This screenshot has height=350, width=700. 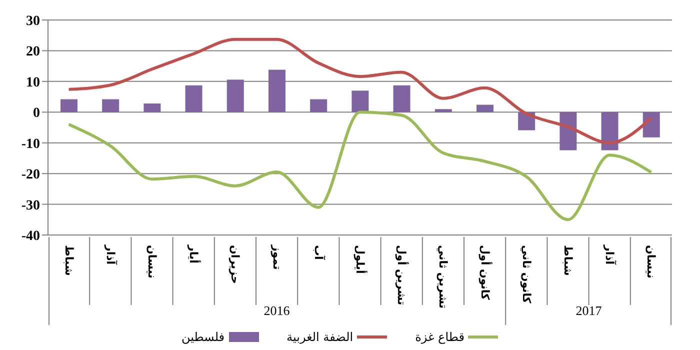 I want to click on y-tick-label: -30, so click(x=30, y=206).